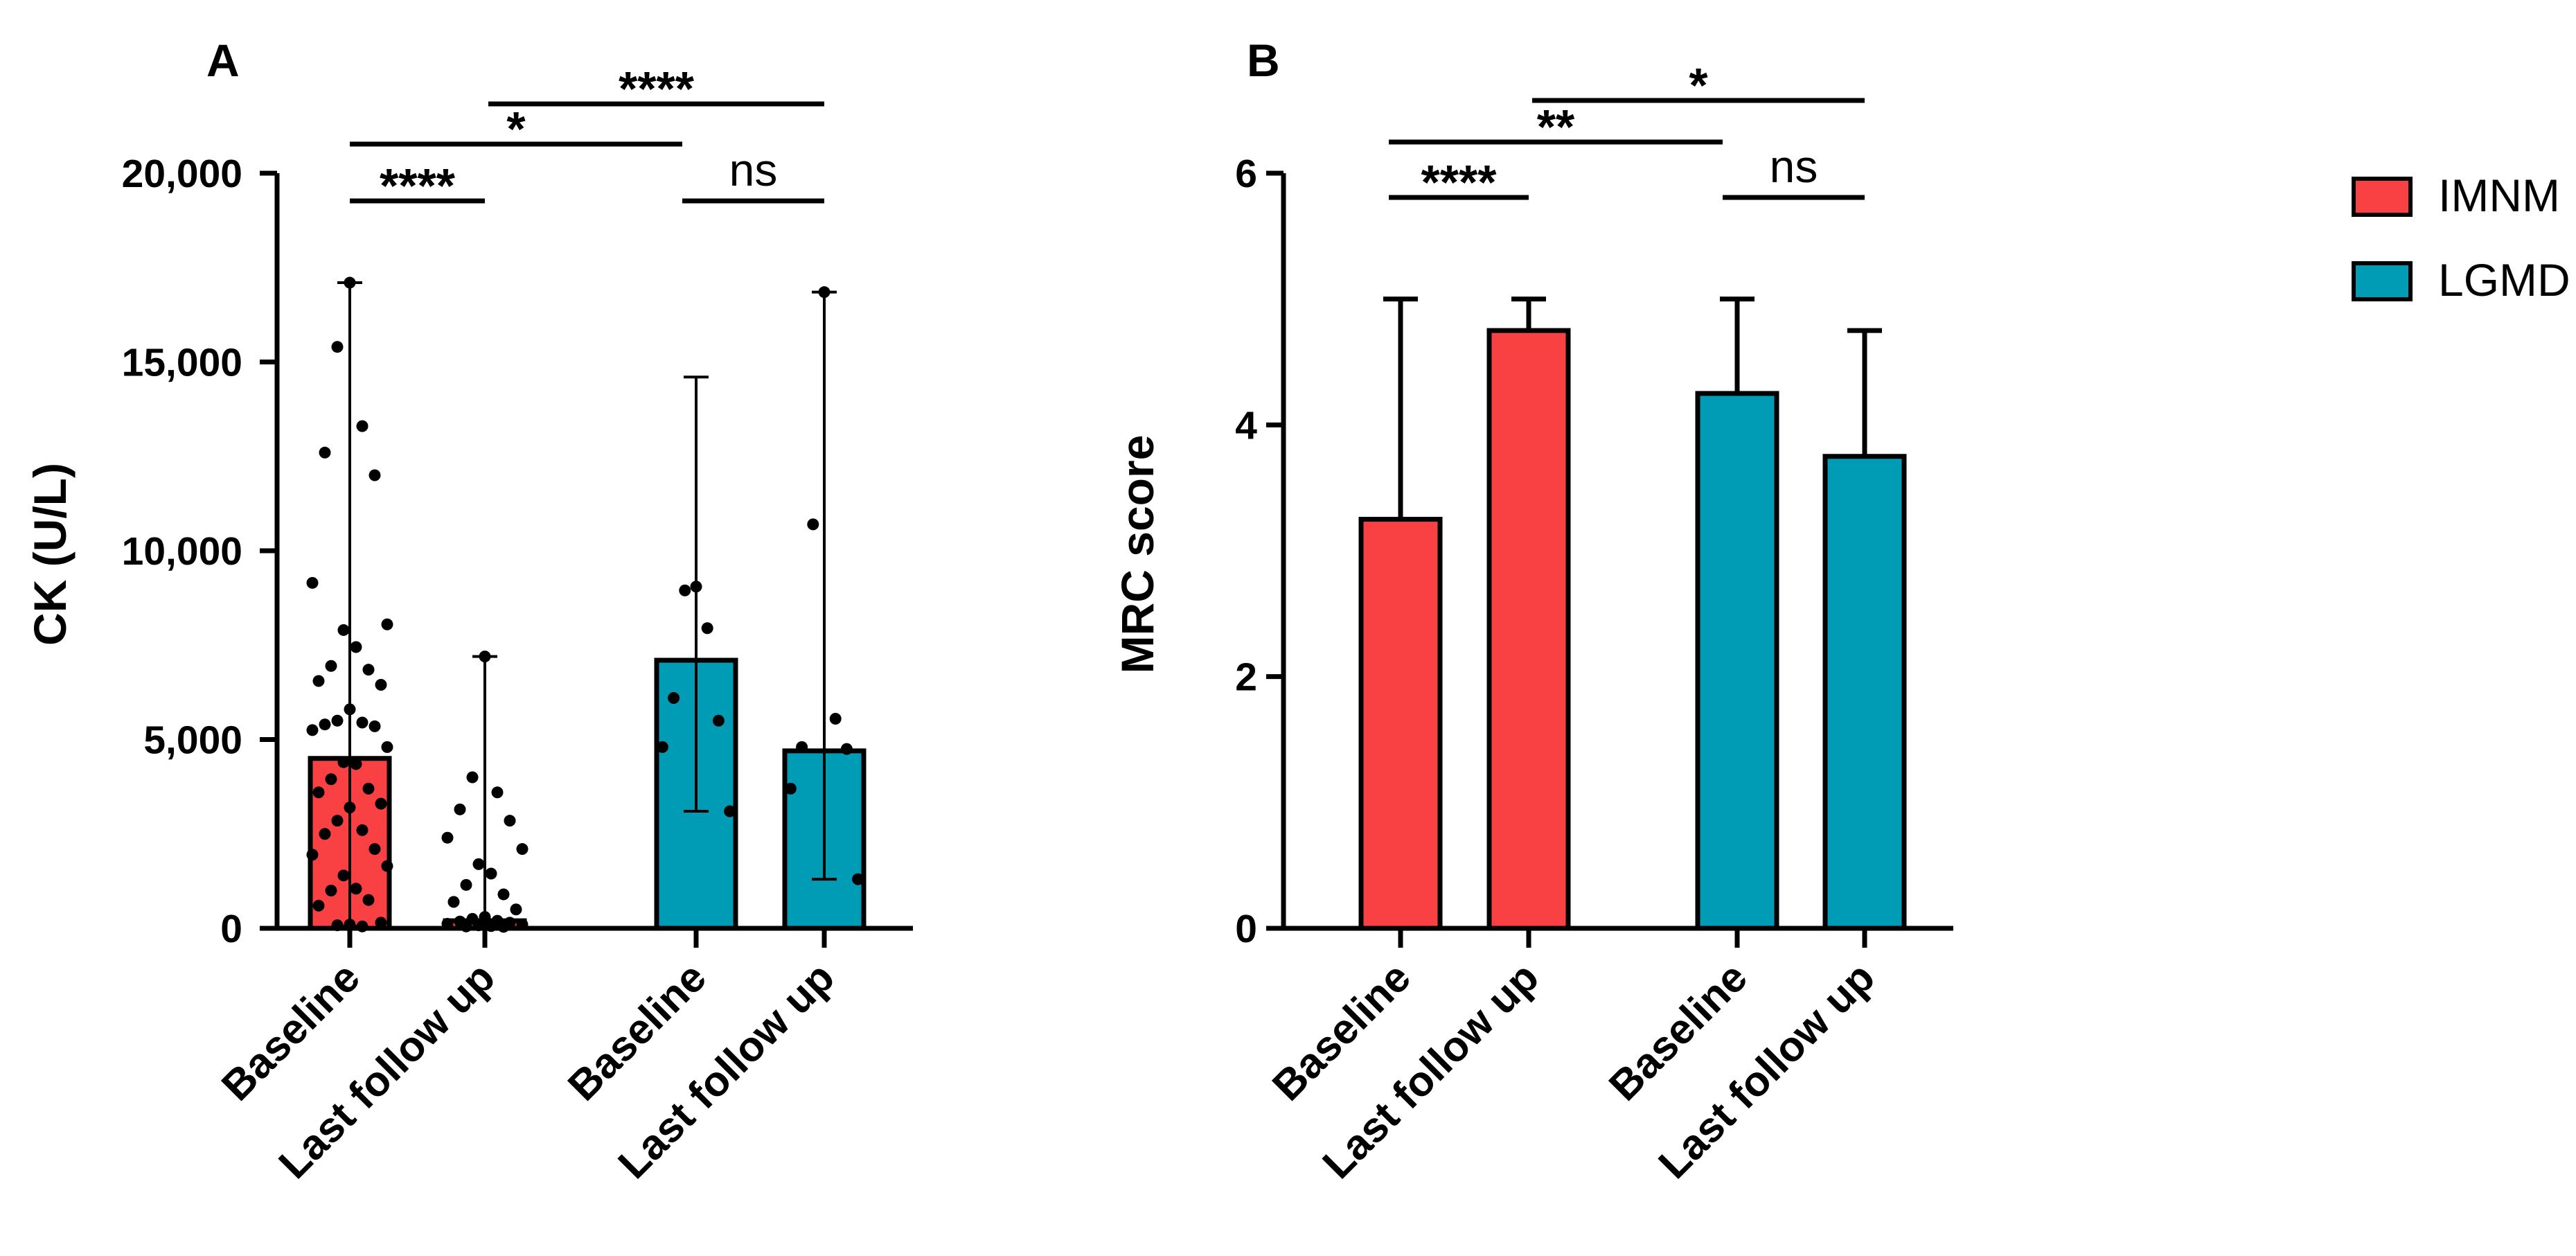 The width and height of the screenshot is (2576, 1256). I want to click on legend-label-lgmd-r2: LGMD R2, so click(2507, 280).